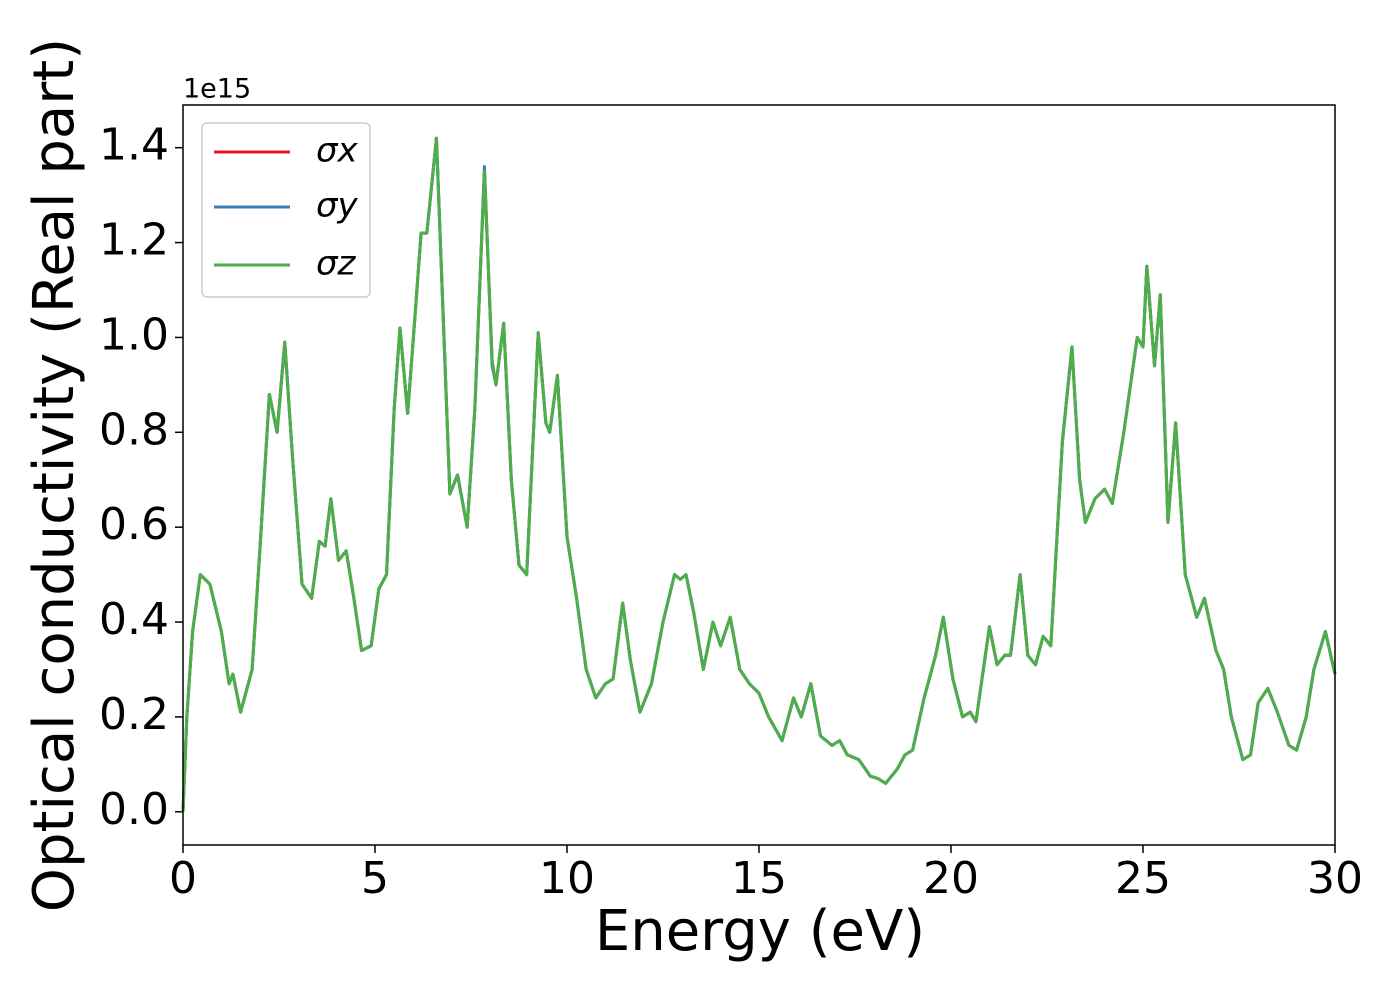 The image size is (1400, 1000). What do you see at coordinates (951, 878) in the screenshot?
I see `x-tick-label: 20` at bounding box center [951, 878].